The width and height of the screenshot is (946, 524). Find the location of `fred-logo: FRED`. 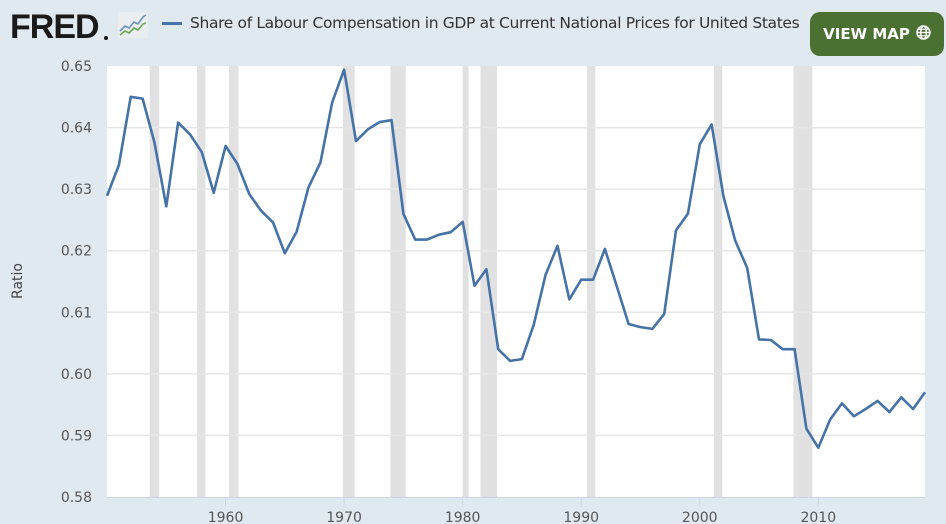

fred-logo: FRED is located at coordinates (55, 27).